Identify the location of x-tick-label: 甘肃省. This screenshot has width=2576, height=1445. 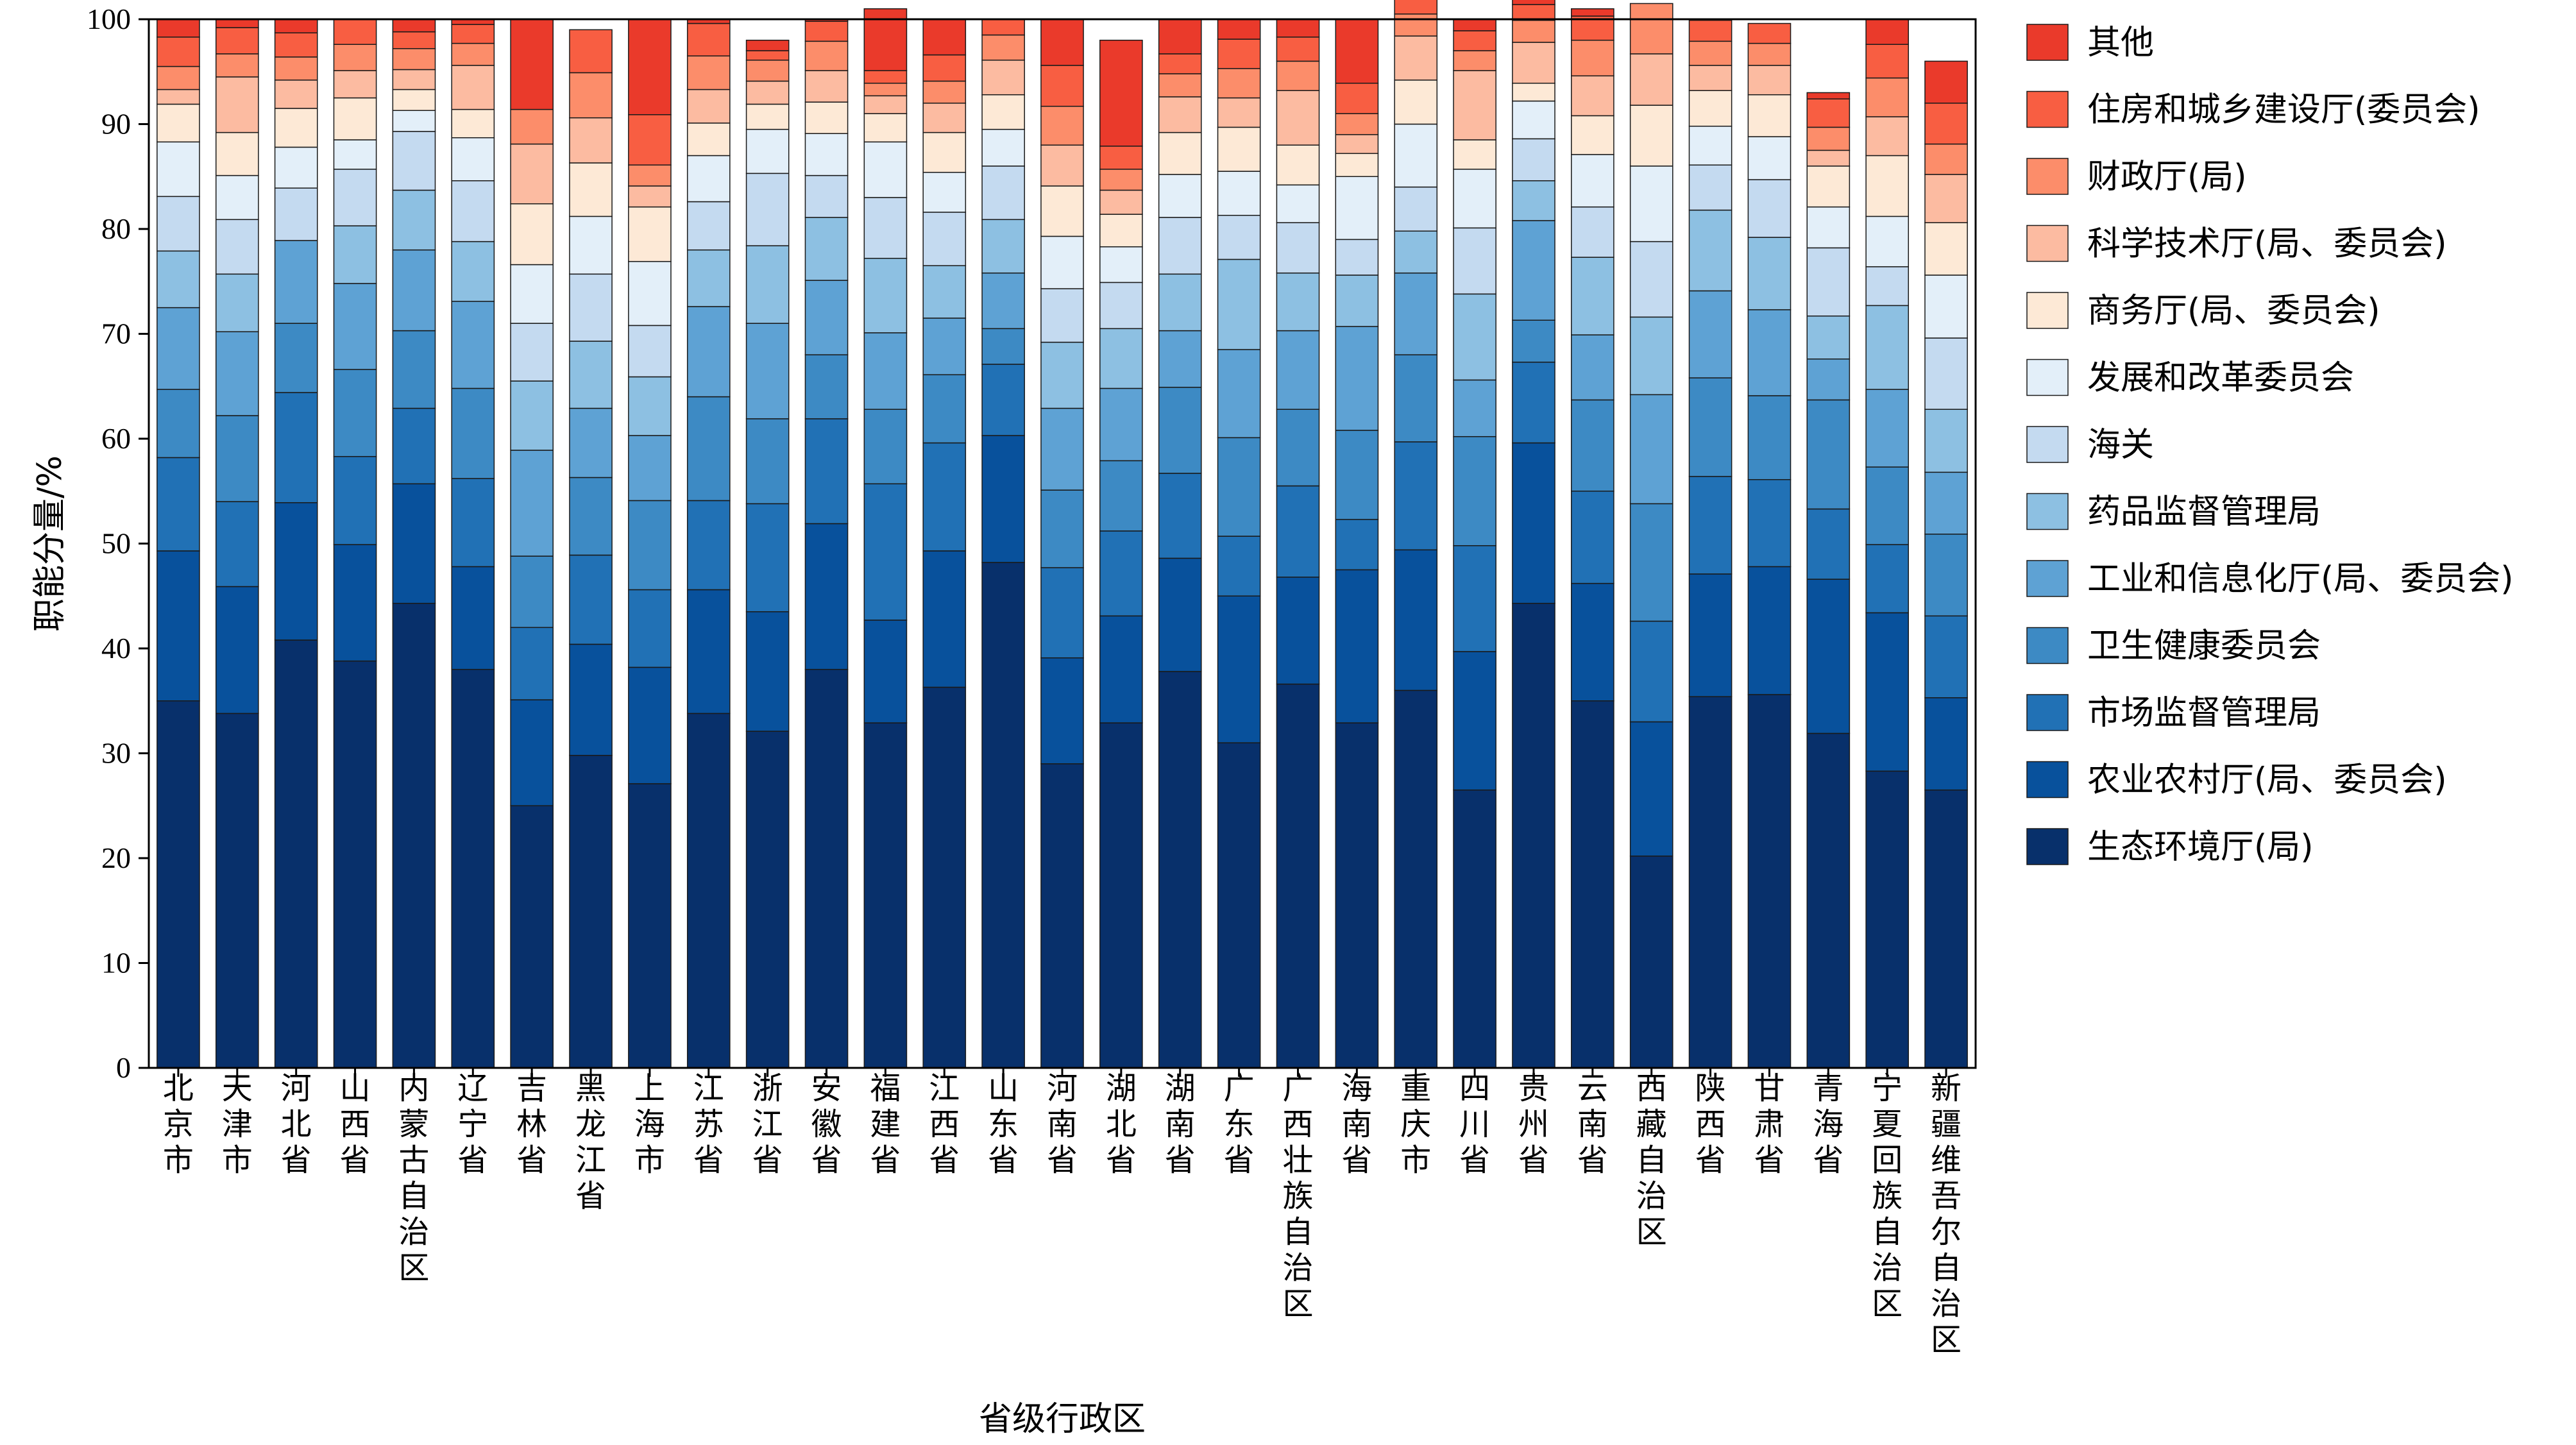
(1769, 1124).